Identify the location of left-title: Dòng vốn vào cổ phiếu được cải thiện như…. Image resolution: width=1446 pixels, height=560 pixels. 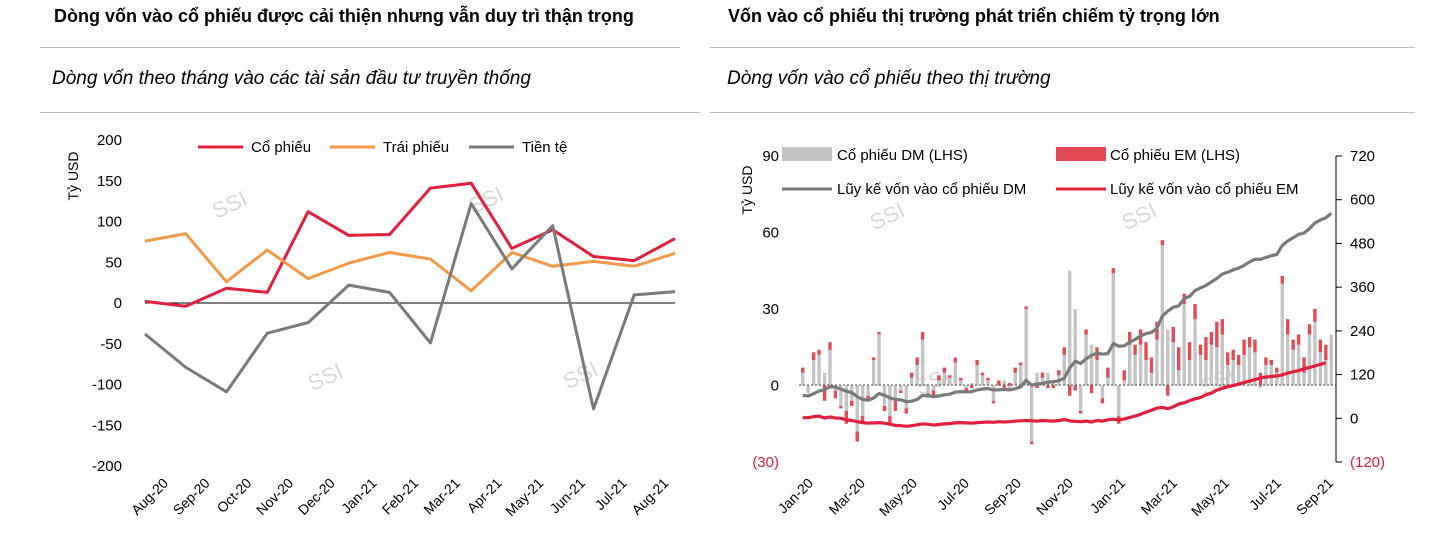
(344, 16).